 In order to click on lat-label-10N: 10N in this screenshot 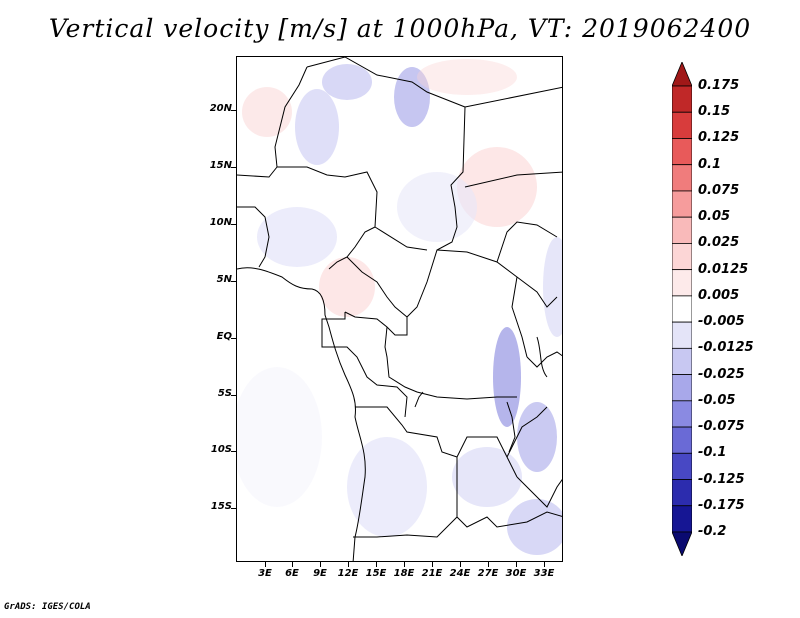, I will do `click(220, 222)`.